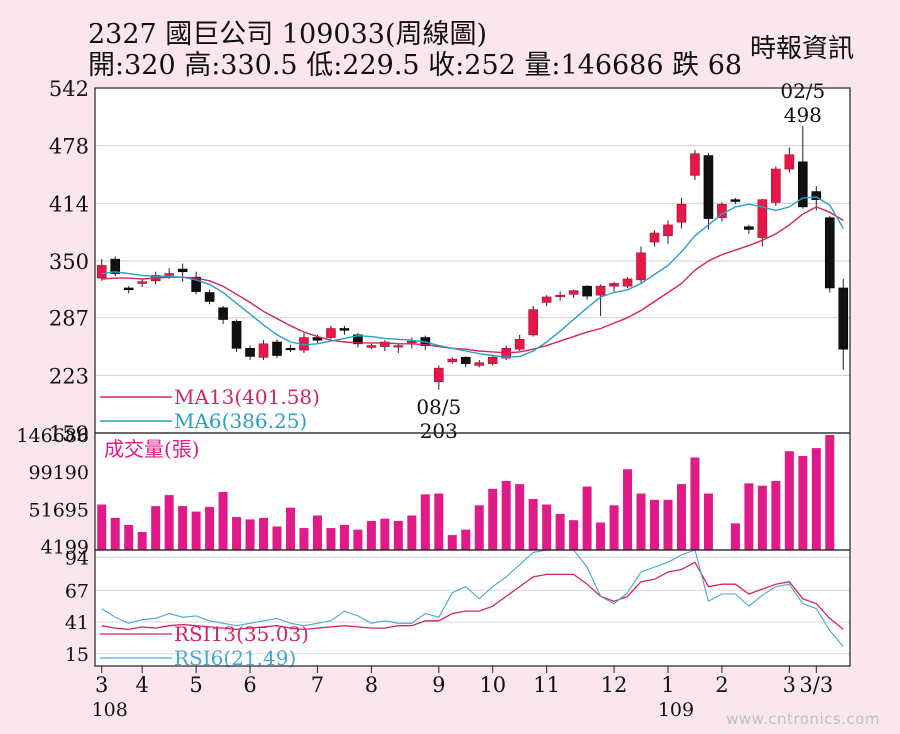 The width and height of the screenshot is (900, 734). What do you see at coordinates (77, 623) in the screenshot?
I see `rsi-tick-label: 41` at bounding box center [77, 623].